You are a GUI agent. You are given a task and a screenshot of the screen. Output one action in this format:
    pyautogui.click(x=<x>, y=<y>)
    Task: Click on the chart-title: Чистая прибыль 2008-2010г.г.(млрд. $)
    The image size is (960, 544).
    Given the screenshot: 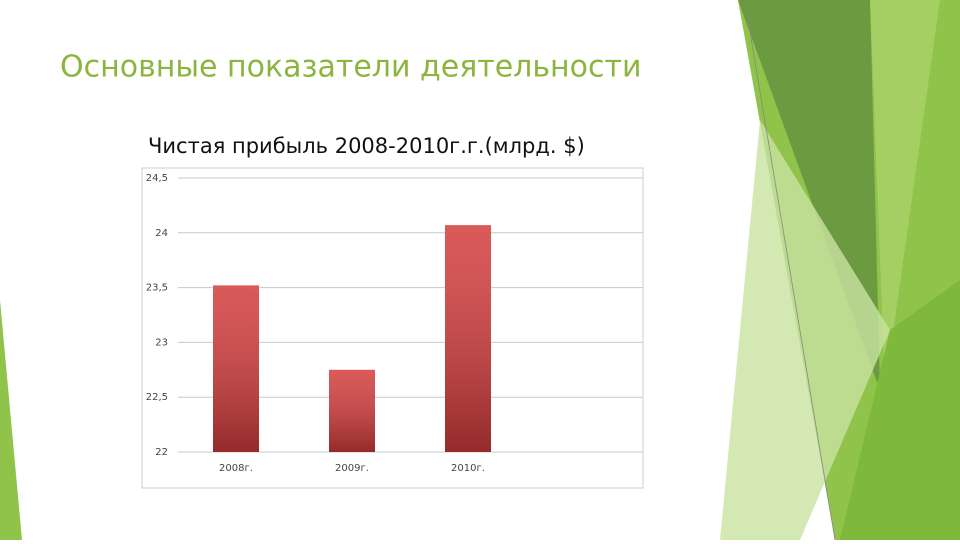 What is the action you would take?
    pyautogui.click(x=366, y=146)
    